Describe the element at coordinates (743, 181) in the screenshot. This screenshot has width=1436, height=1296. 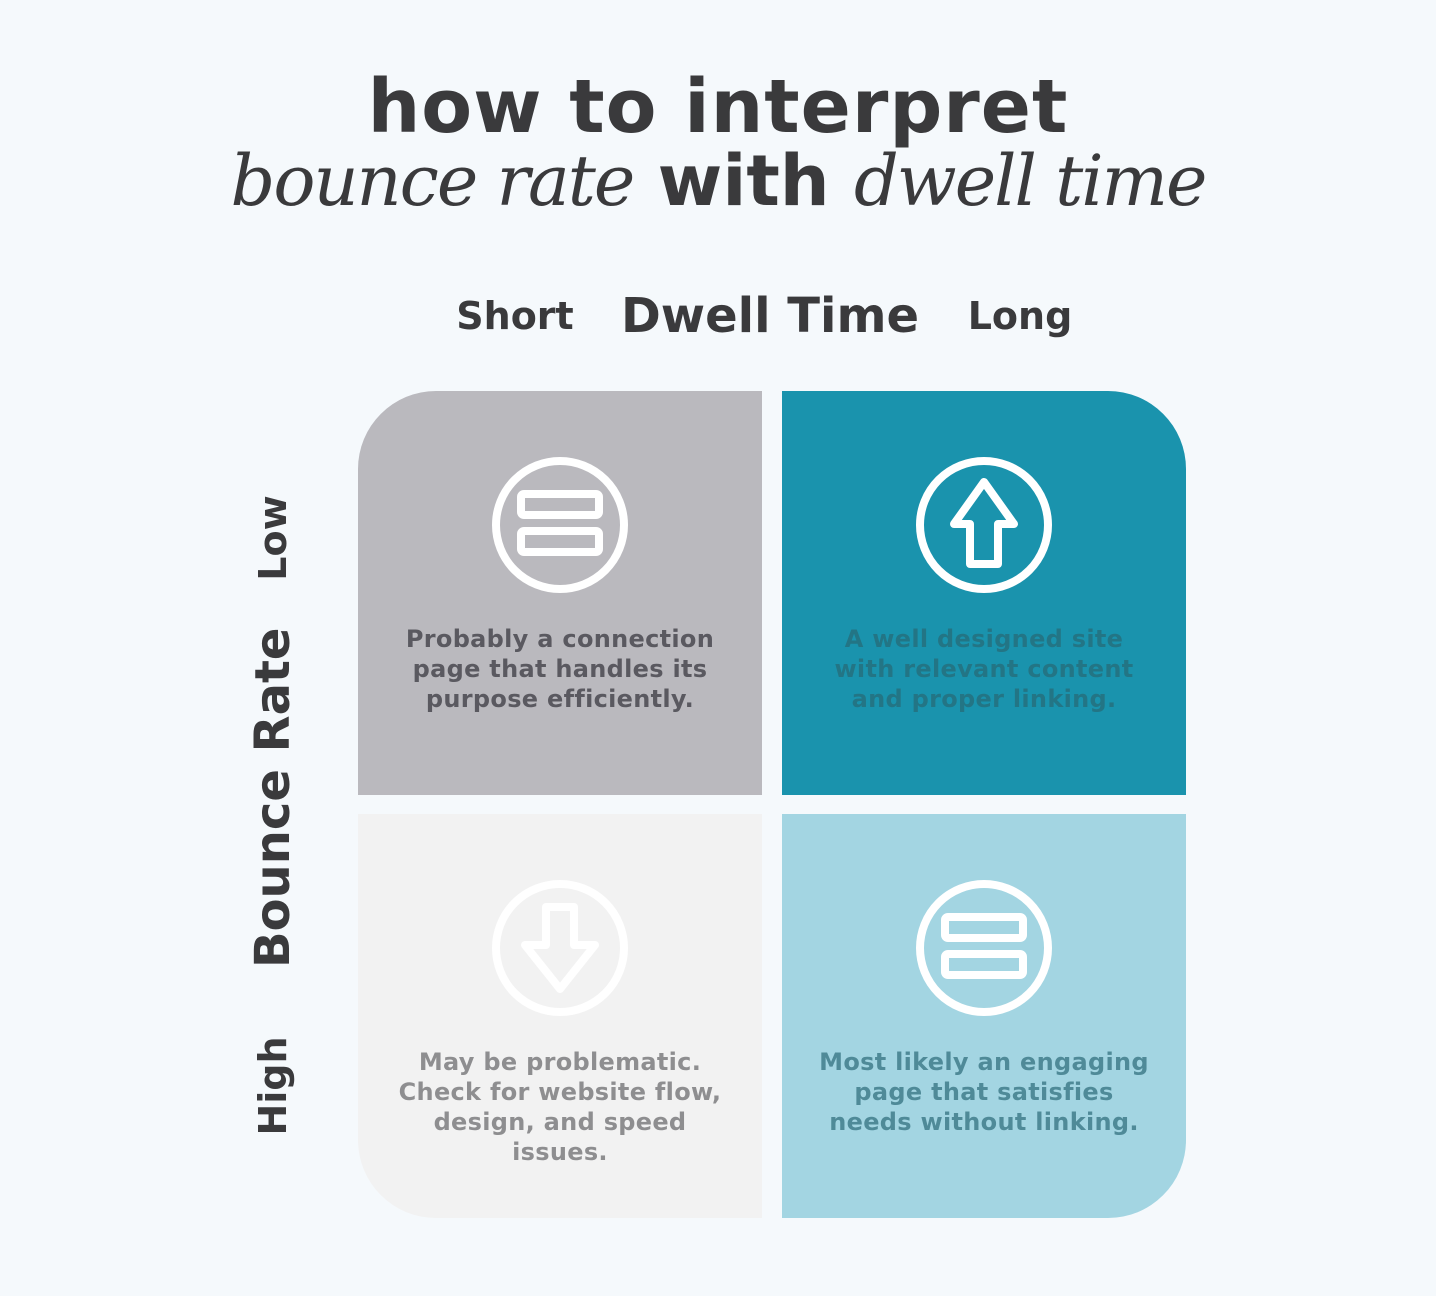
I see `title-with: with` at that location.